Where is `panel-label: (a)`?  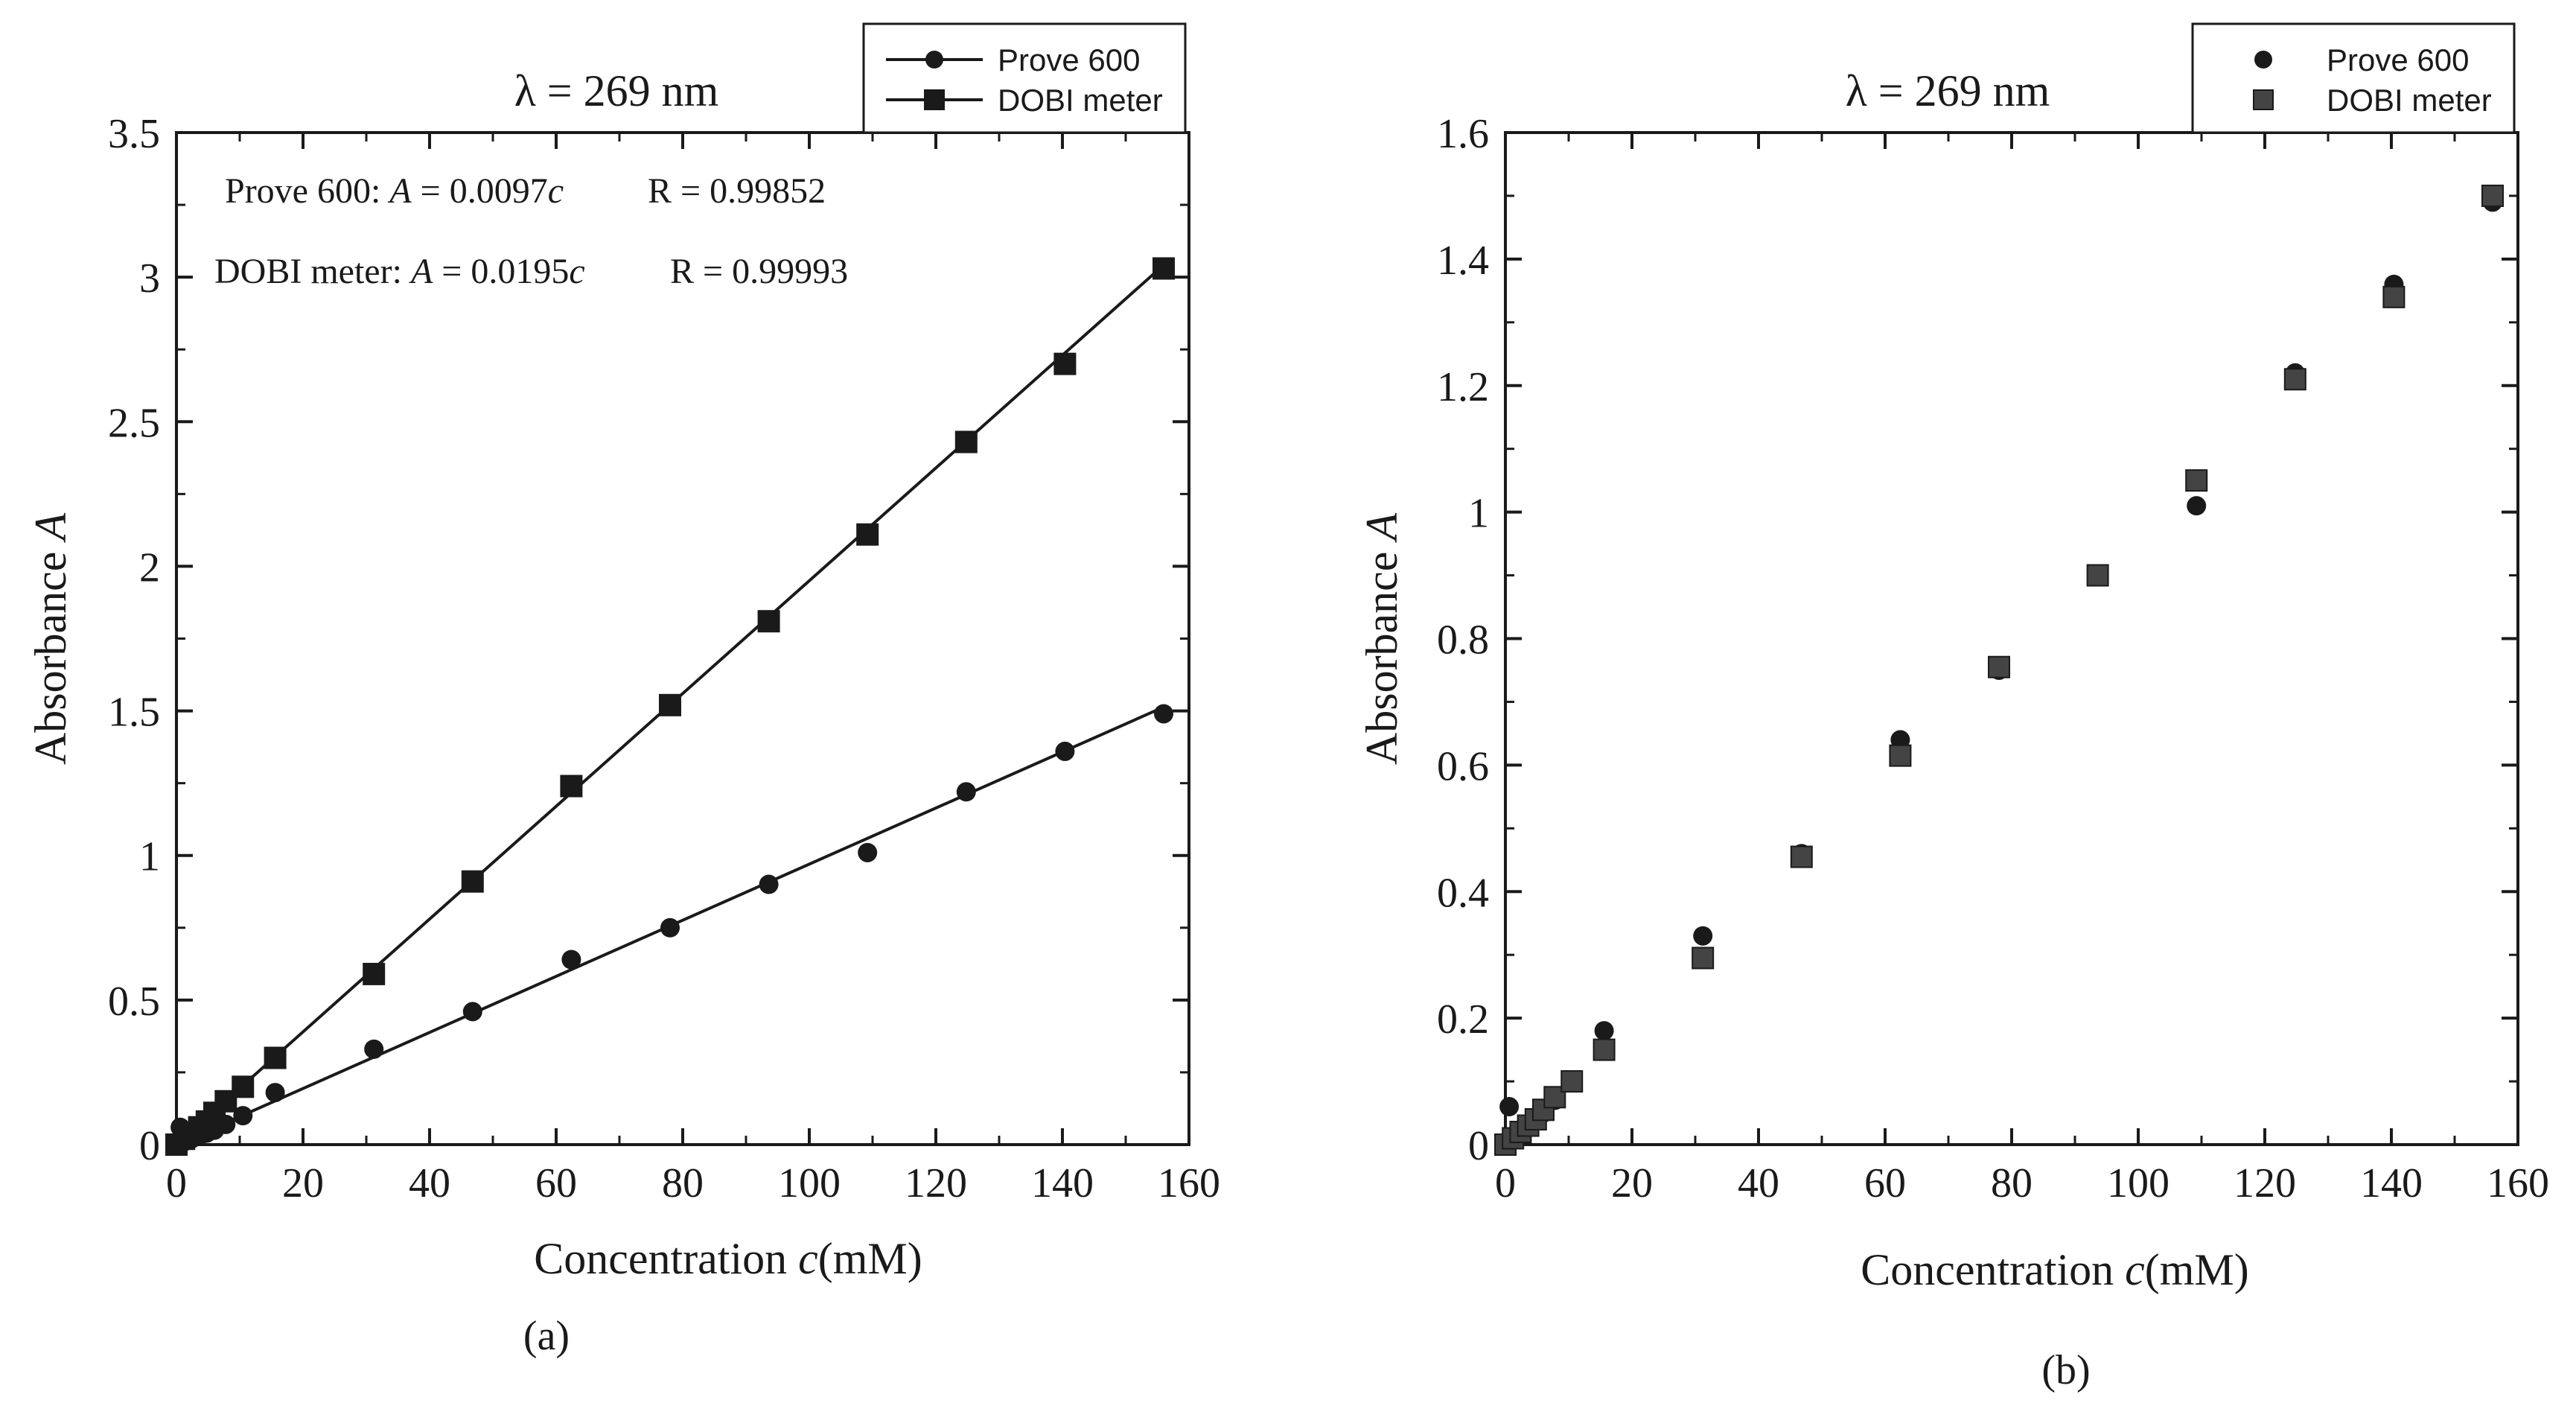 panel-label: (a) is located at coordinates (546, 1336).